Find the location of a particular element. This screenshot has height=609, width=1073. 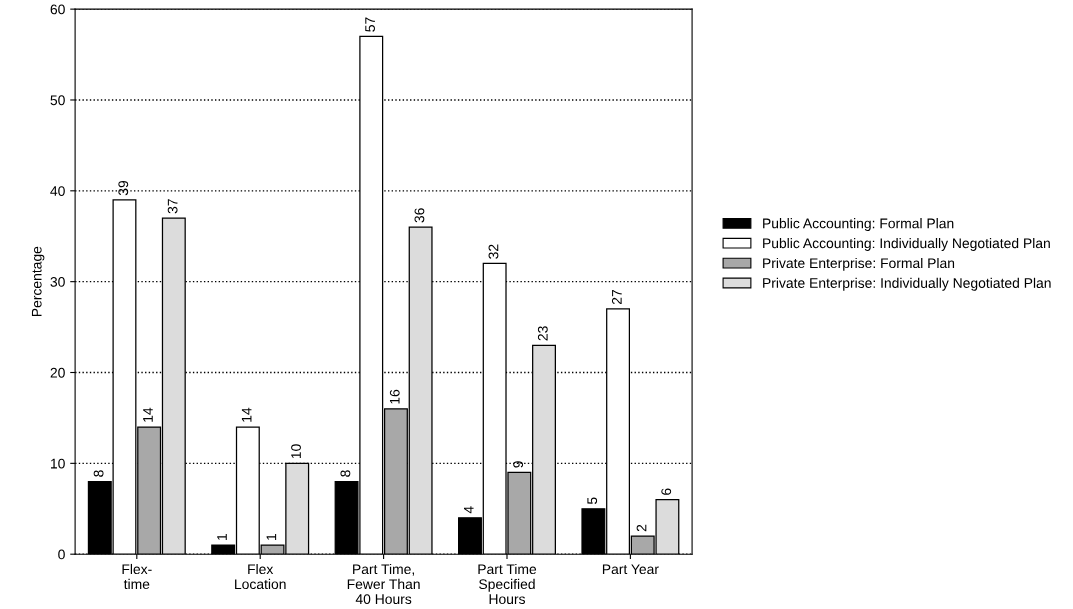

data-label: 16 is located at coordinates (394, 396).